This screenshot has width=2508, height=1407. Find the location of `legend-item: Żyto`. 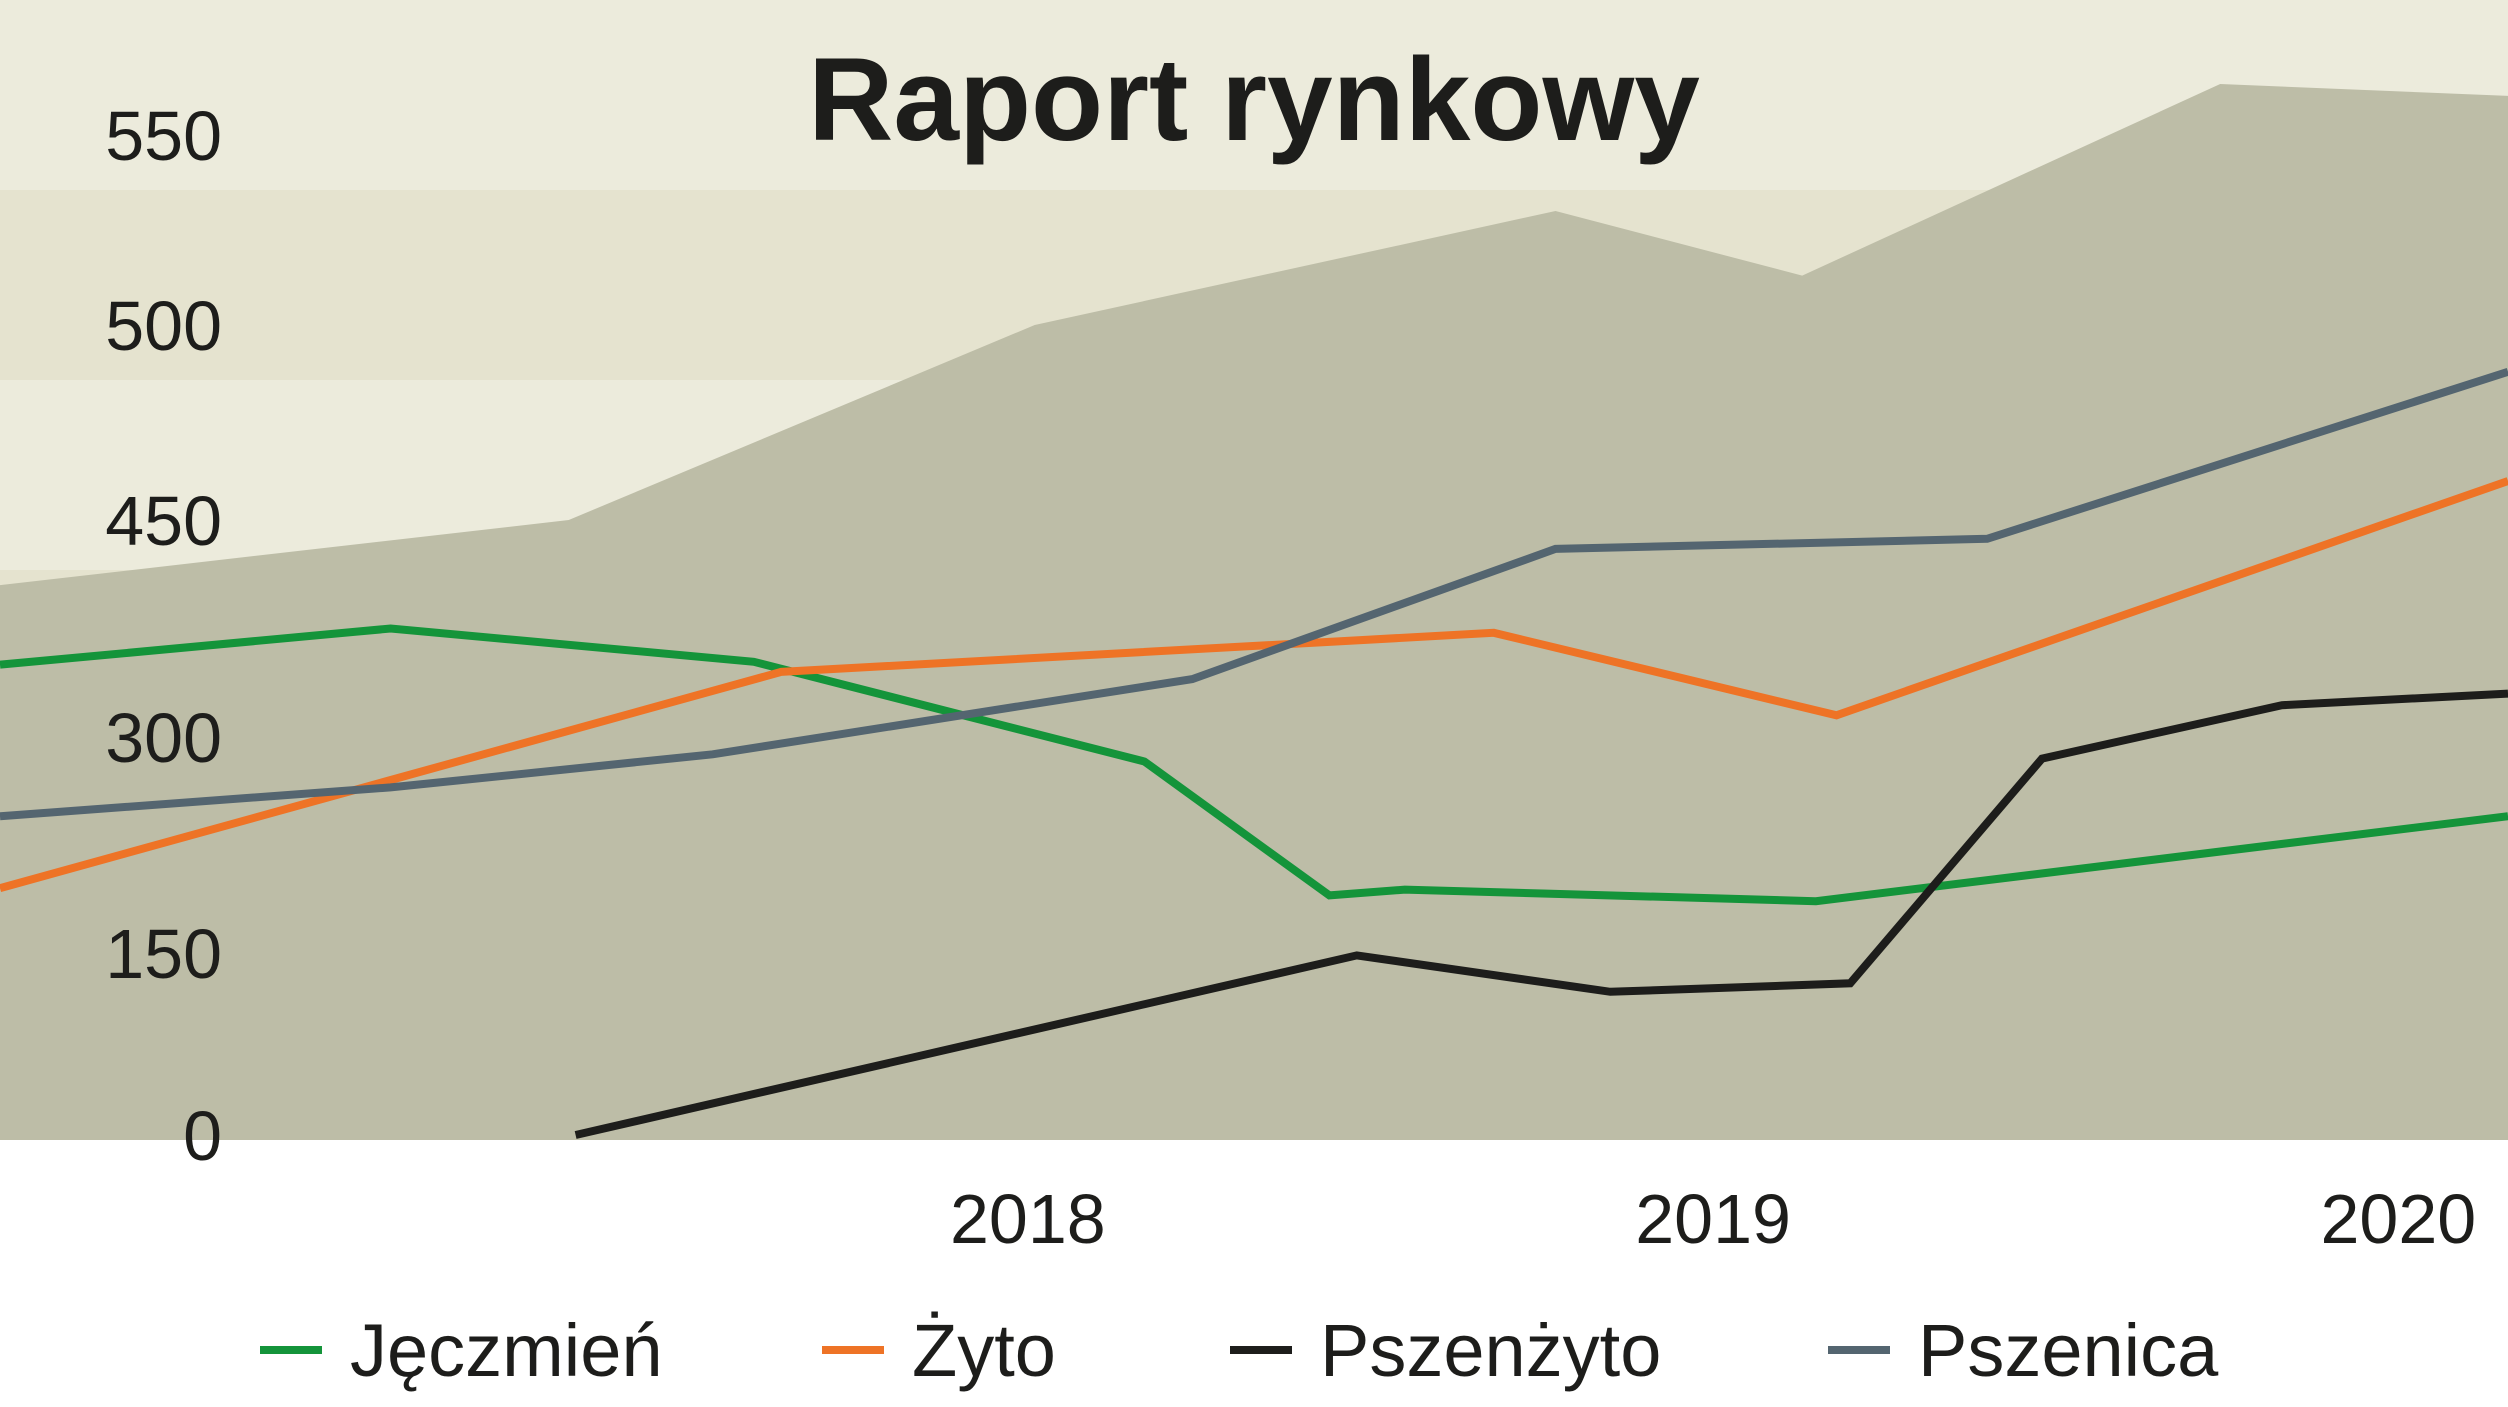

legend-item: Żyto is located at coordinates (939, 1350).